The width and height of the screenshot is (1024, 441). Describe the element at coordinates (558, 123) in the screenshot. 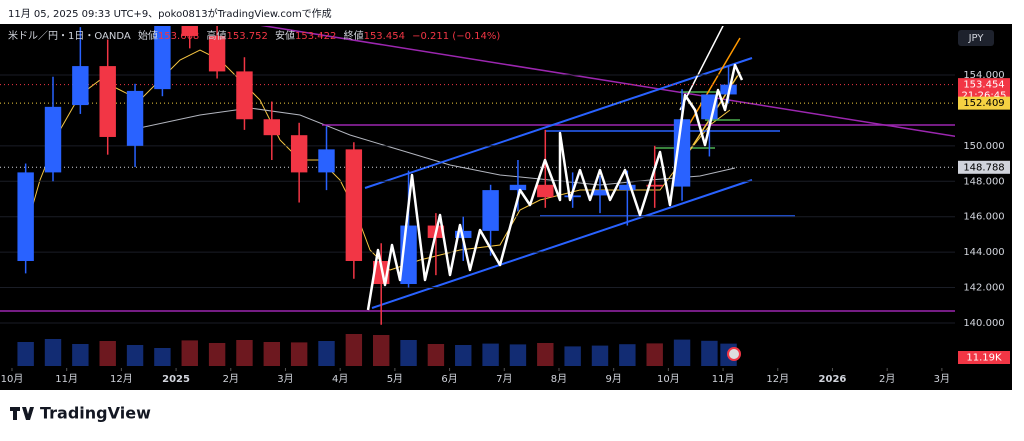

I see `channel-upper` at that location.